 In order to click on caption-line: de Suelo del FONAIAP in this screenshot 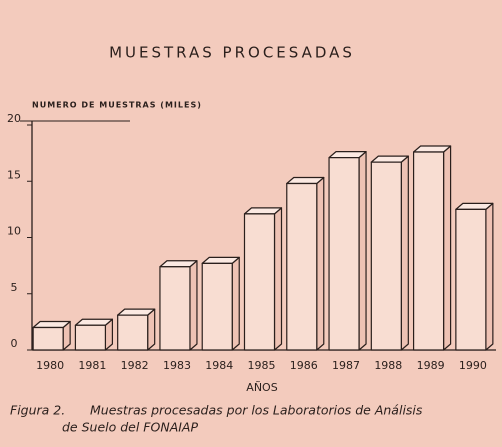, I will do `click(130, 427)`.